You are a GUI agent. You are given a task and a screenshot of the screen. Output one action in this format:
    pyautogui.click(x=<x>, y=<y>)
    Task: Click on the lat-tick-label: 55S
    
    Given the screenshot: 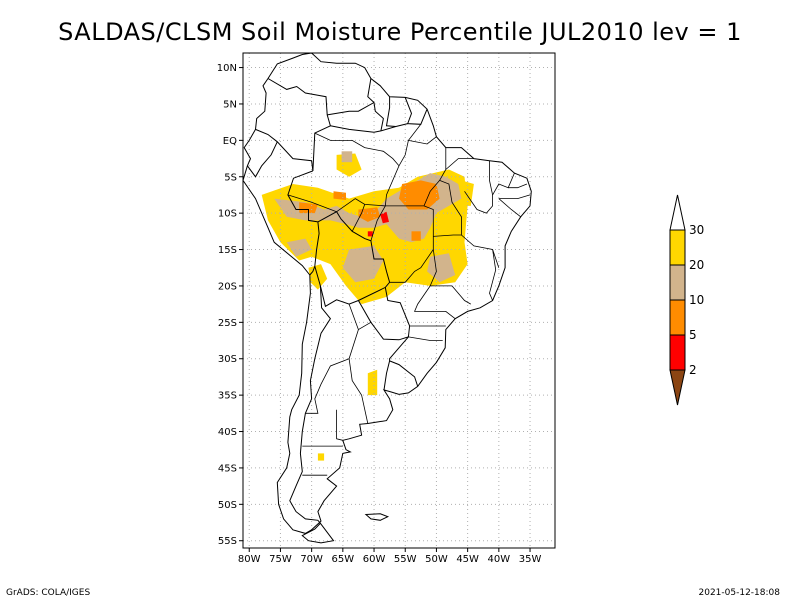 What is the action you would take?
    pyautogui.click(x=227, y=541)
    